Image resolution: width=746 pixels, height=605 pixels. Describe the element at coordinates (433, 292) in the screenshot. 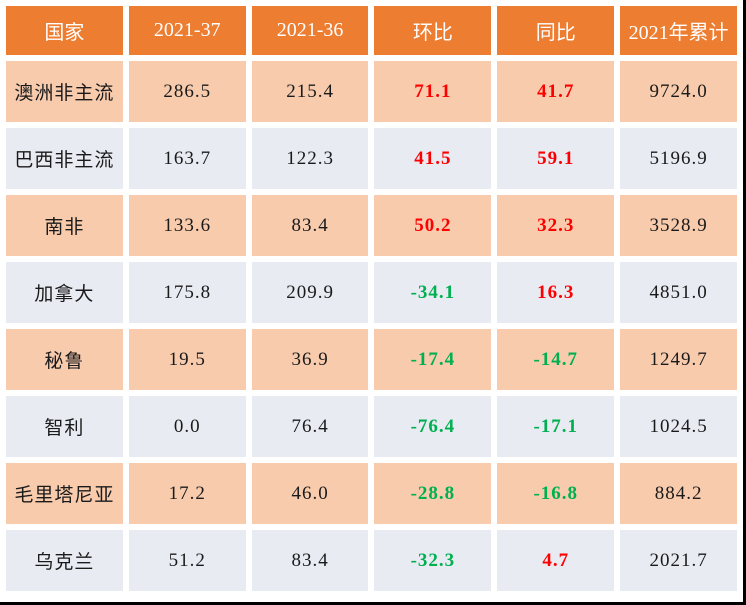

I see `cell-mom: -34.1` at that location.